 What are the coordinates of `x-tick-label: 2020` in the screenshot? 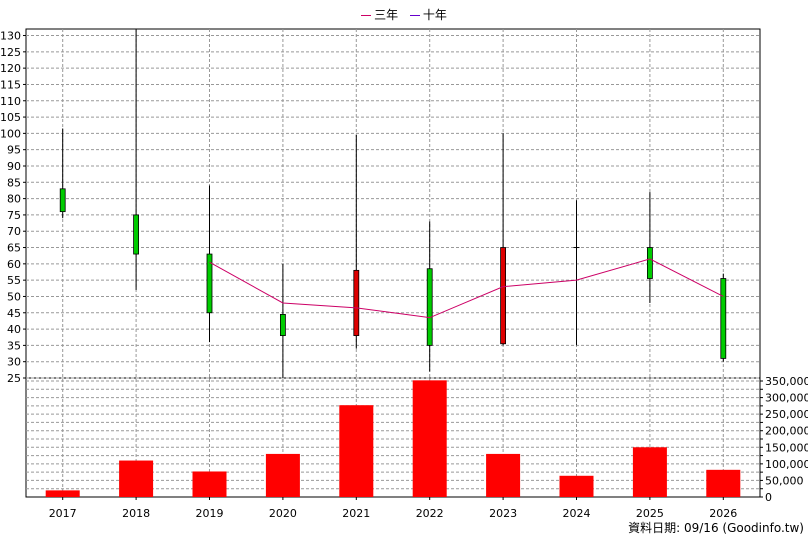 It's located at (283, 513).